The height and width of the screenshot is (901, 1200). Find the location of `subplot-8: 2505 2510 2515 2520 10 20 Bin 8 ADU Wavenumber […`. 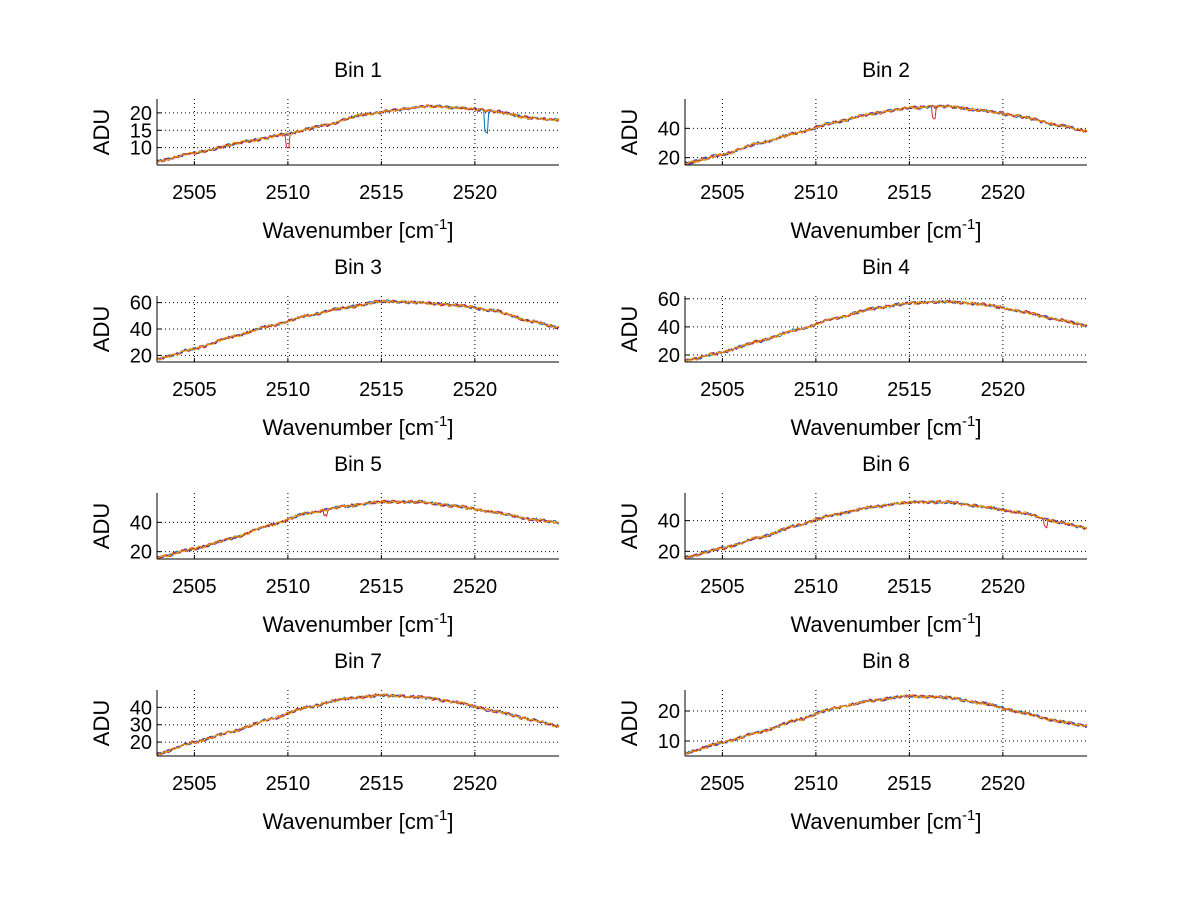

subplot-8: 2505 2510 2515 2520 10 20 Bin 8 ADU Wavenumber [… is located at coordinates (852, 742).